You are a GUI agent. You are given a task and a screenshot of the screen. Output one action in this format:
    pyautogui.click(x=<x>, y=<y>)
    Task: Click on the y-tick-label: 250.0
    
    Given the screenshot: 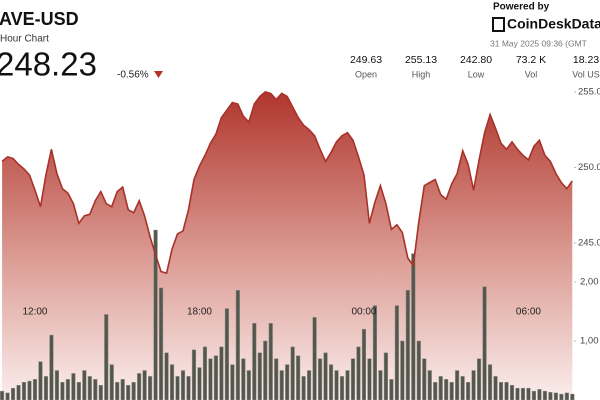 What is the action you would take?
    pyautogui.click(x=589, y=167)
    